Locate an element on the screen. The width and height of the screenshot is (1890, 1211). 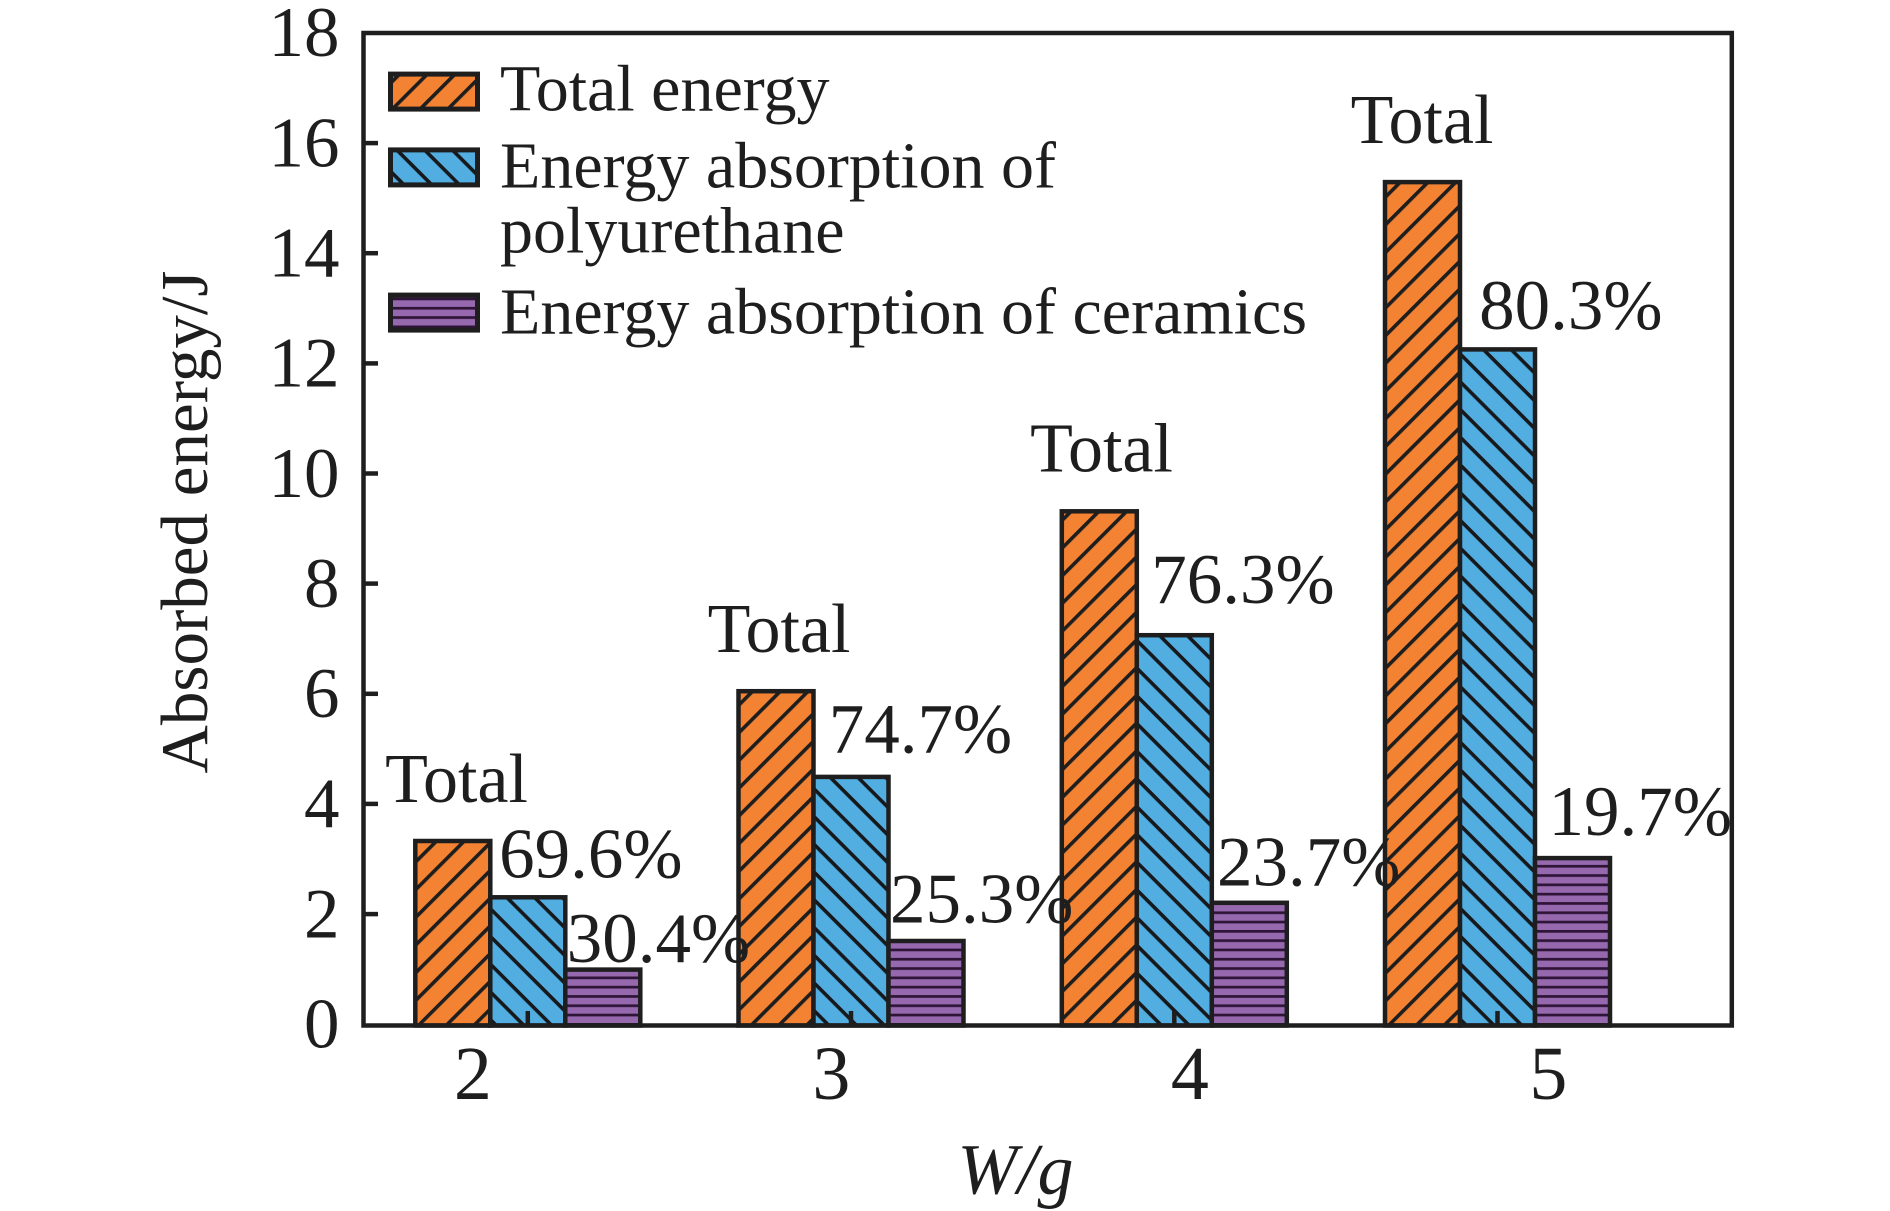
svg-text: 0 is located at coordinates (322, 1025).